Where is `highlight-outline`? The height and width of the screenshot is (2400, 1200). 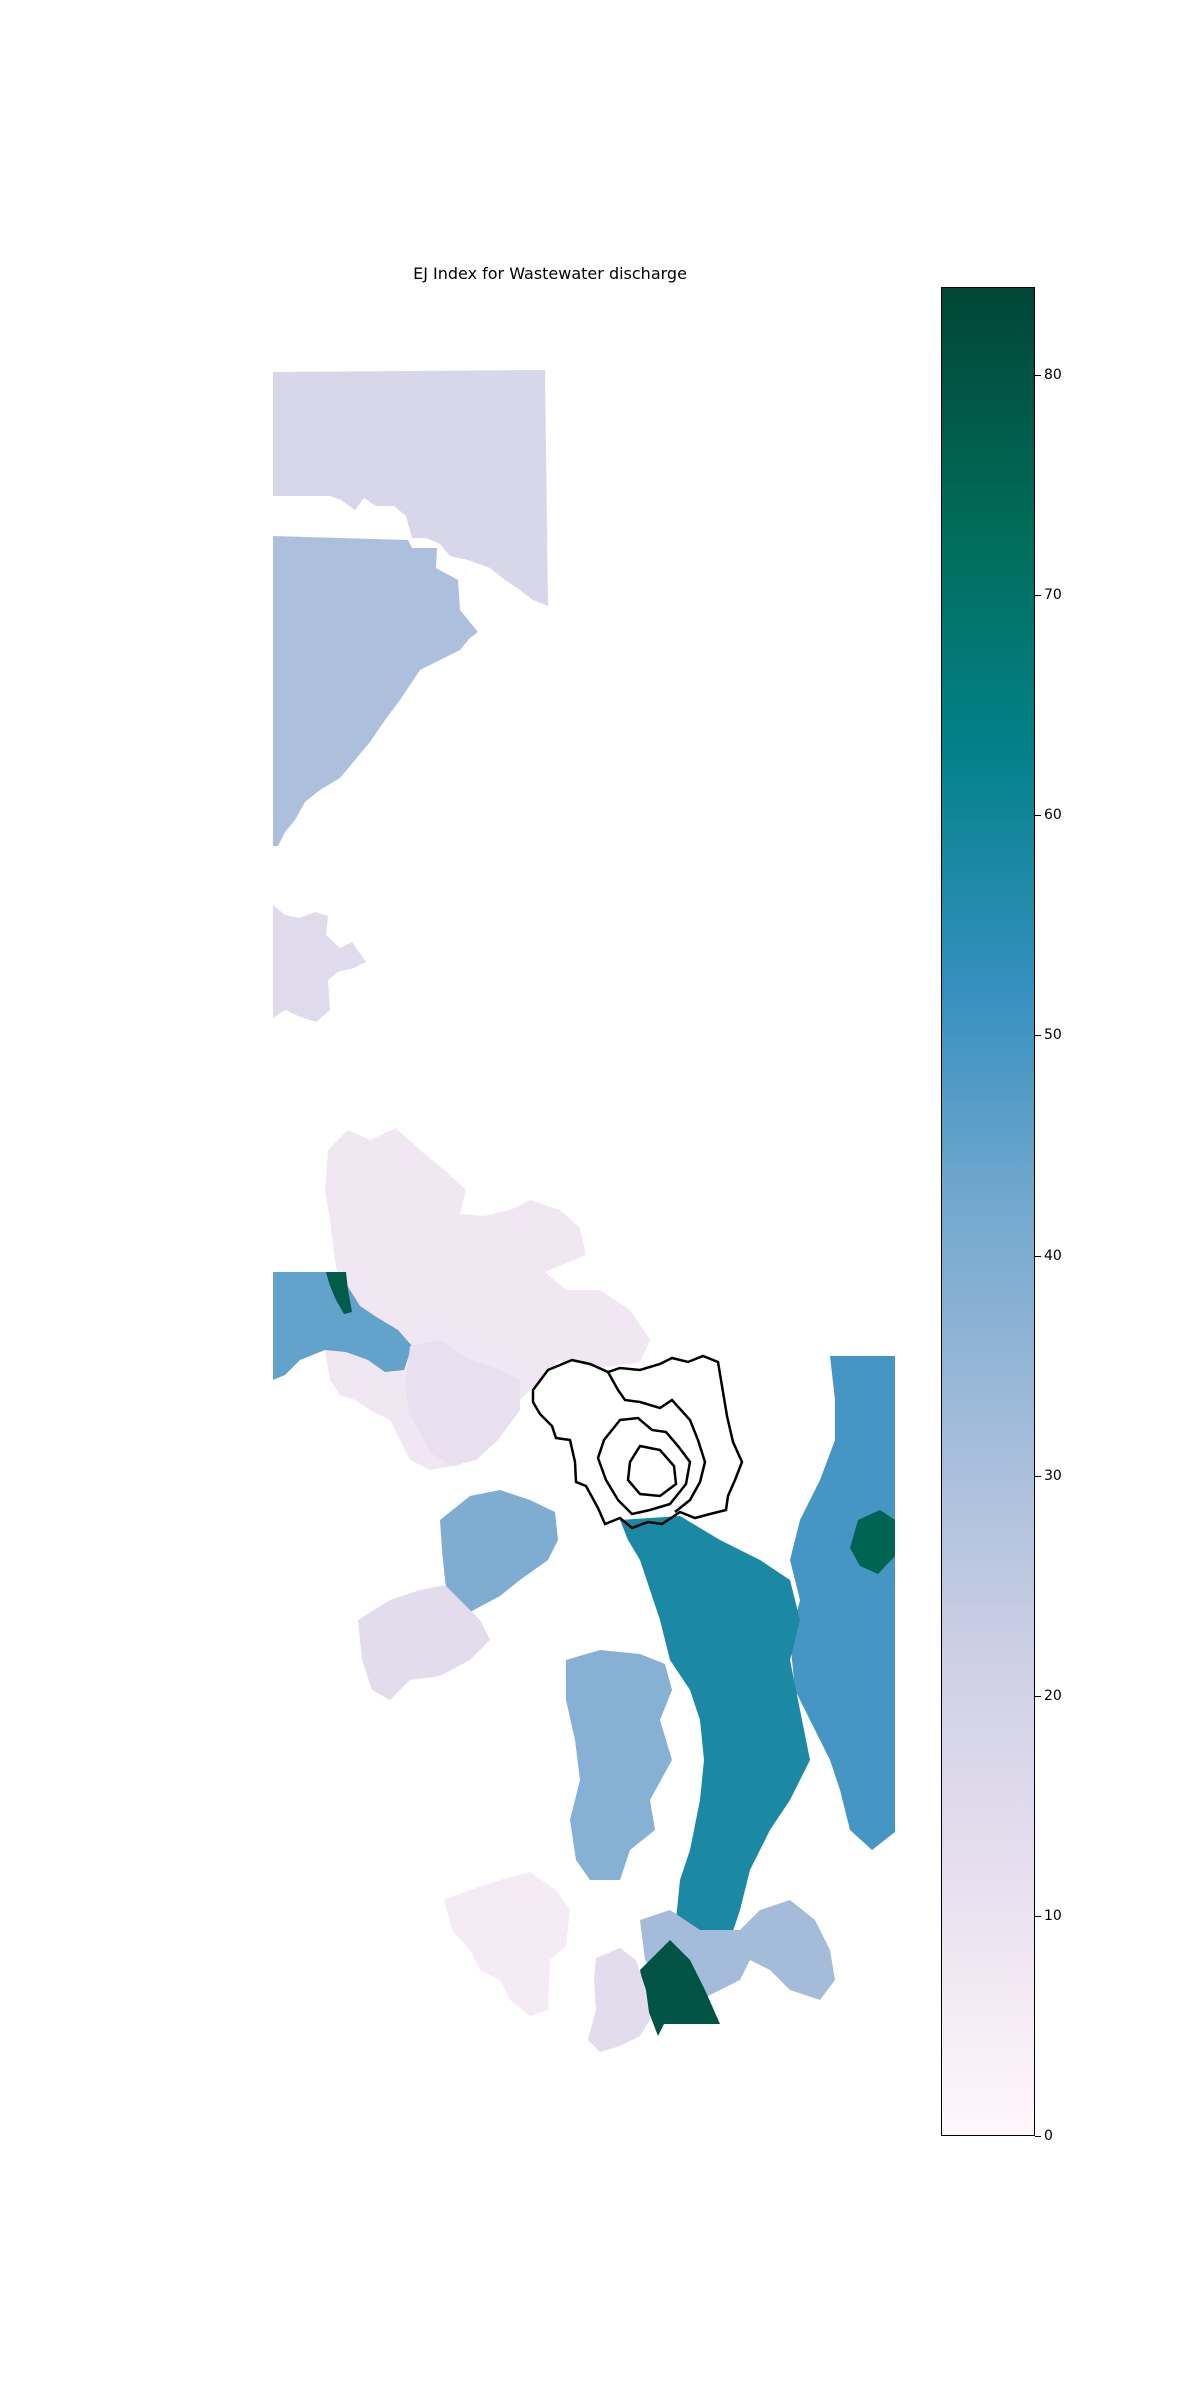
highlight-outline is located at coordinates (637, 1442).